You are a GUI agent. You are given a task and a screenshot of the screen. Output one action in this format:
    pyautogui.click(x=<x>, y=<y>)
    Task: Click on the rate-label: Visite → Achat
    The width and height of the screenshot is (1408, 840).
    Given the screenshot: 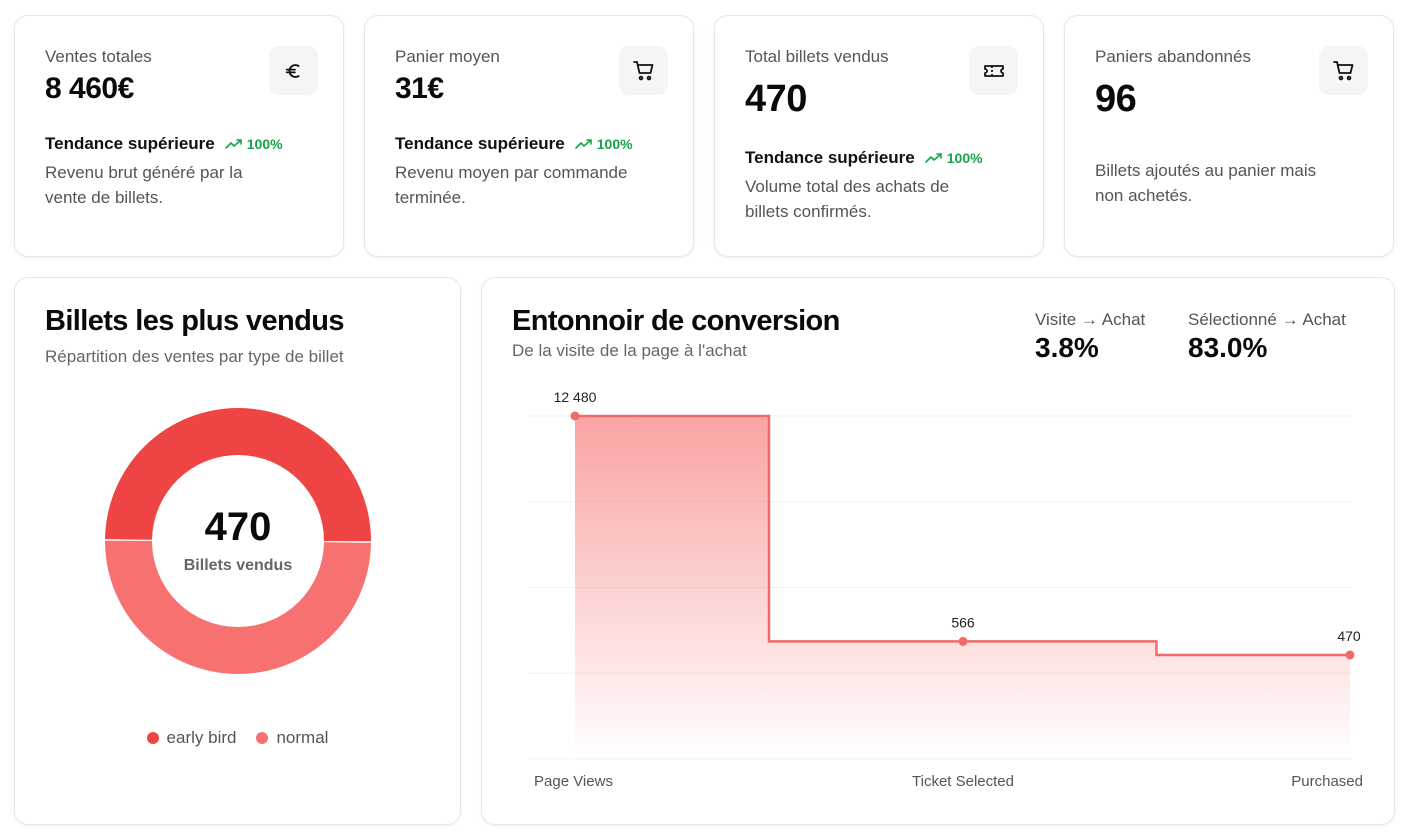 What is the action you would take?
    pyautogui.click(x=1090, y=319)
    